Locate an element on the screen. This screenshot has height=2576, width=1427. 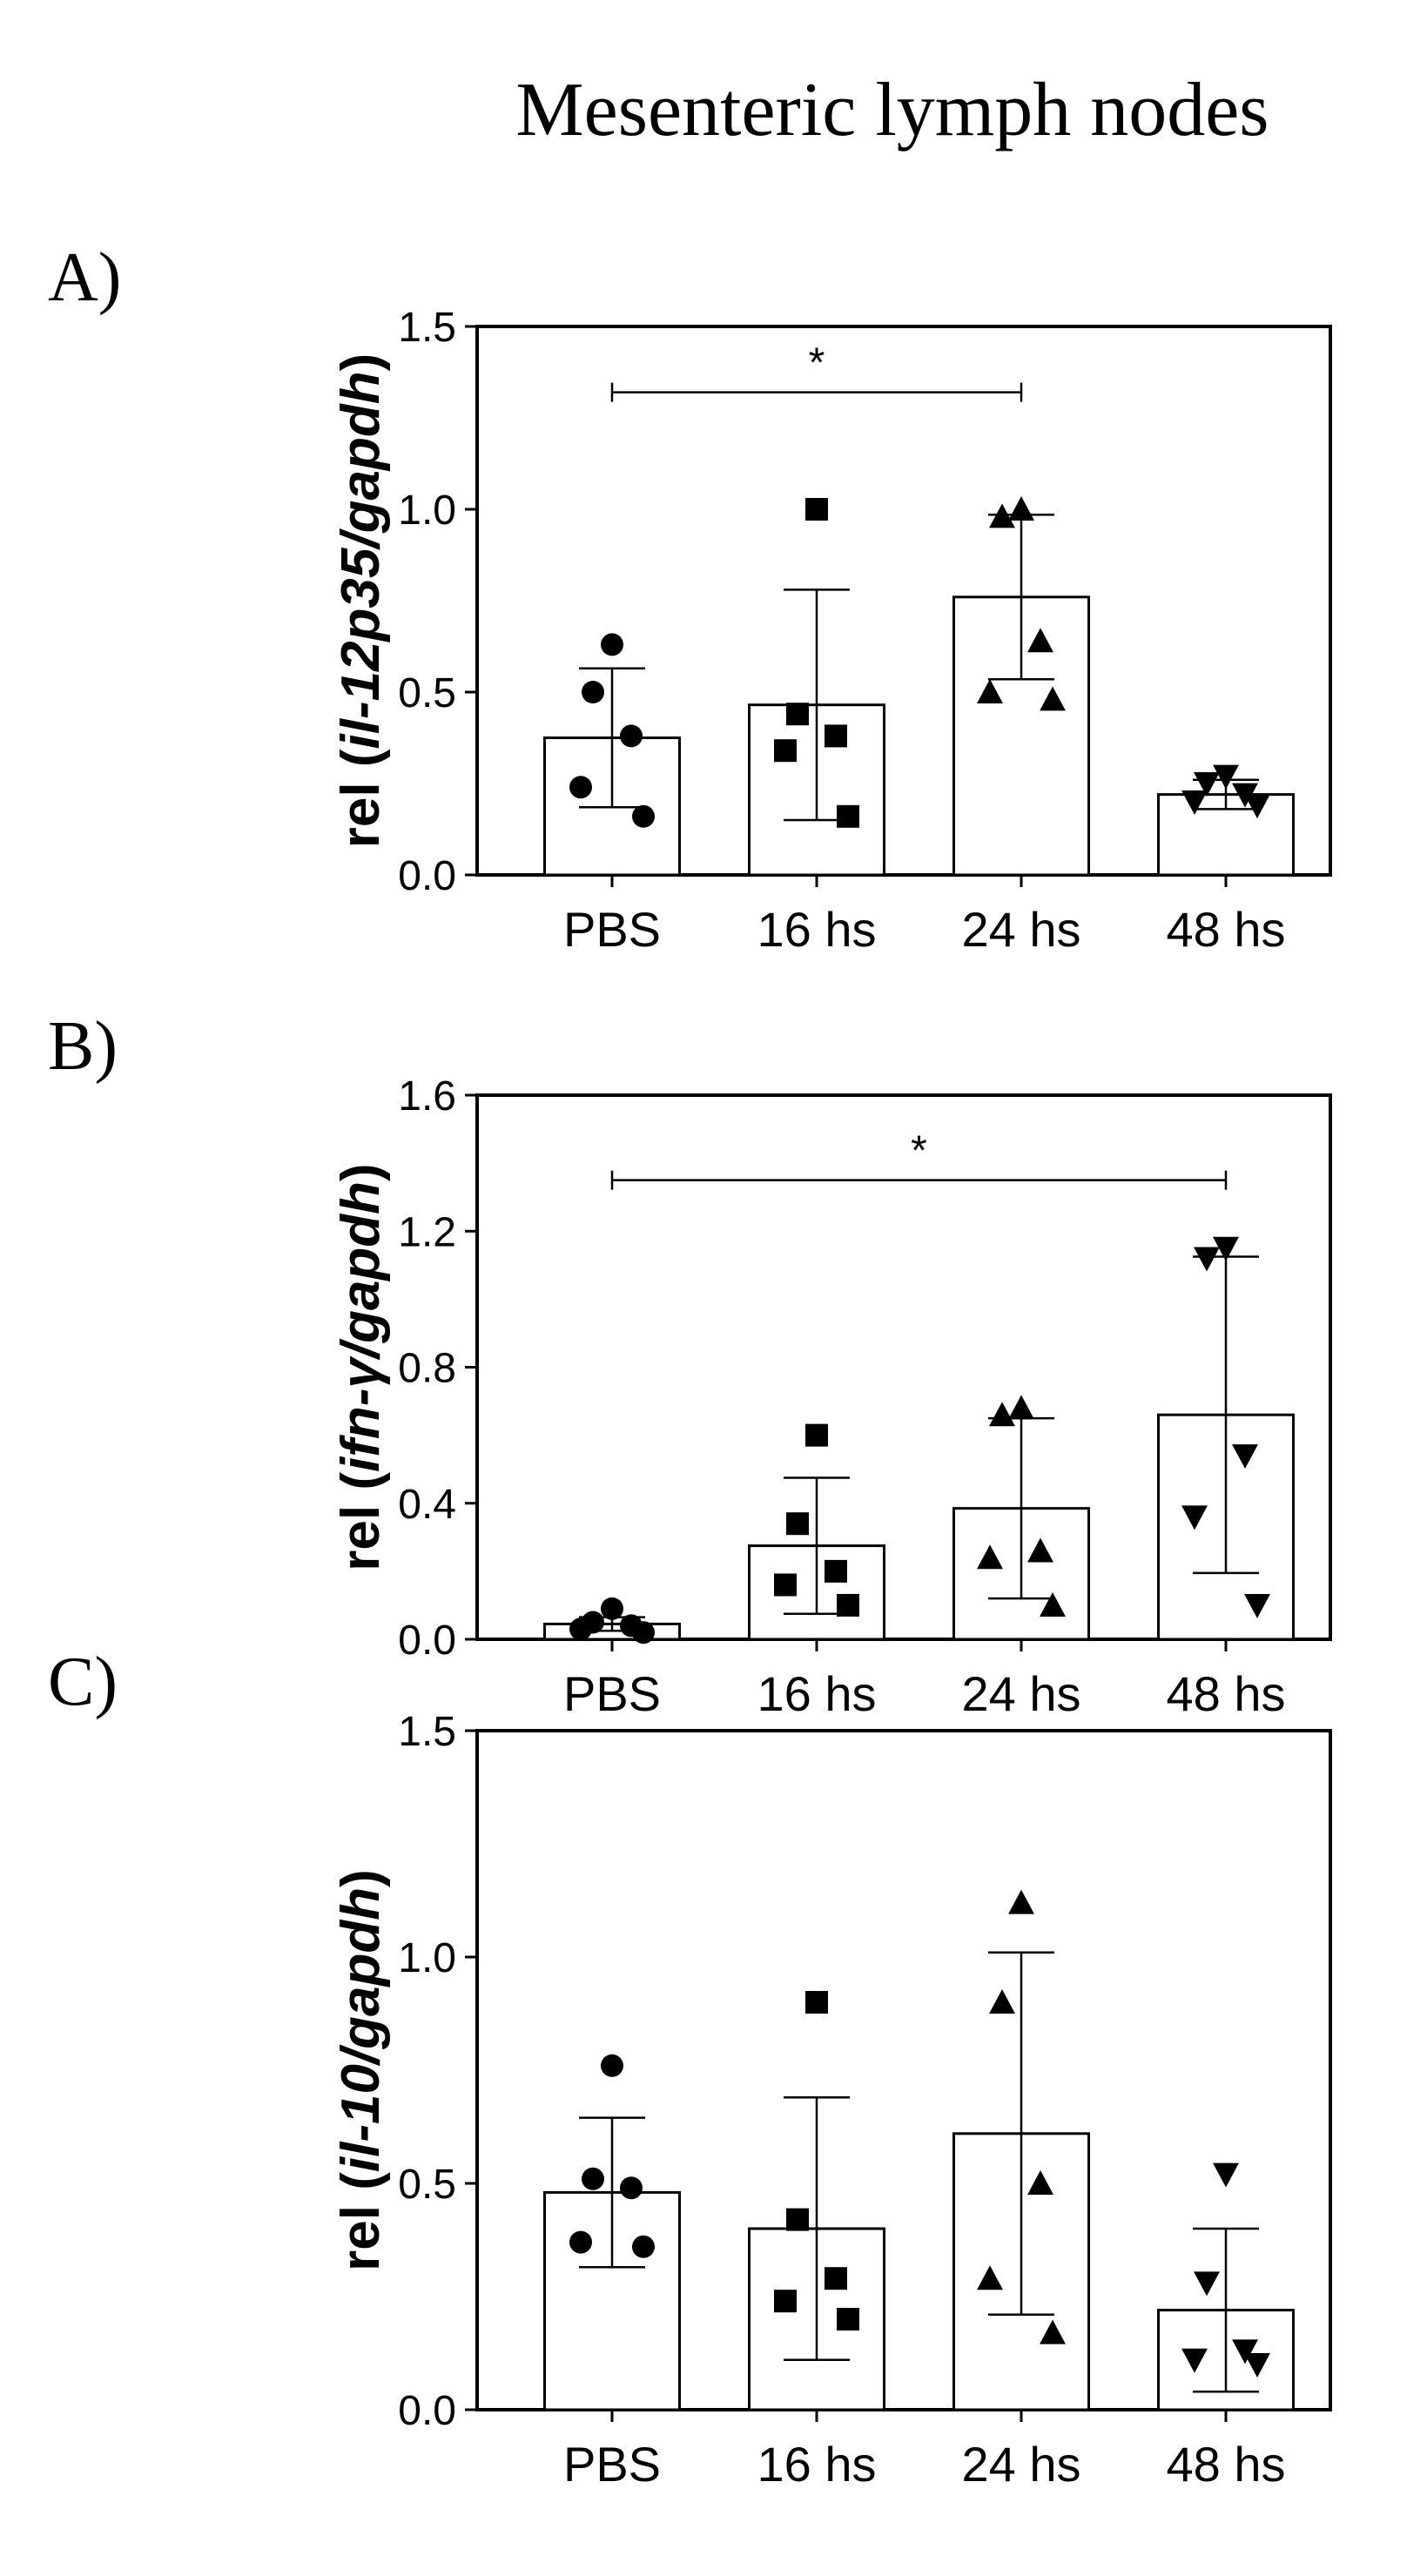
y-tick-label: 1.2 is located at coordinates (427, 1232).